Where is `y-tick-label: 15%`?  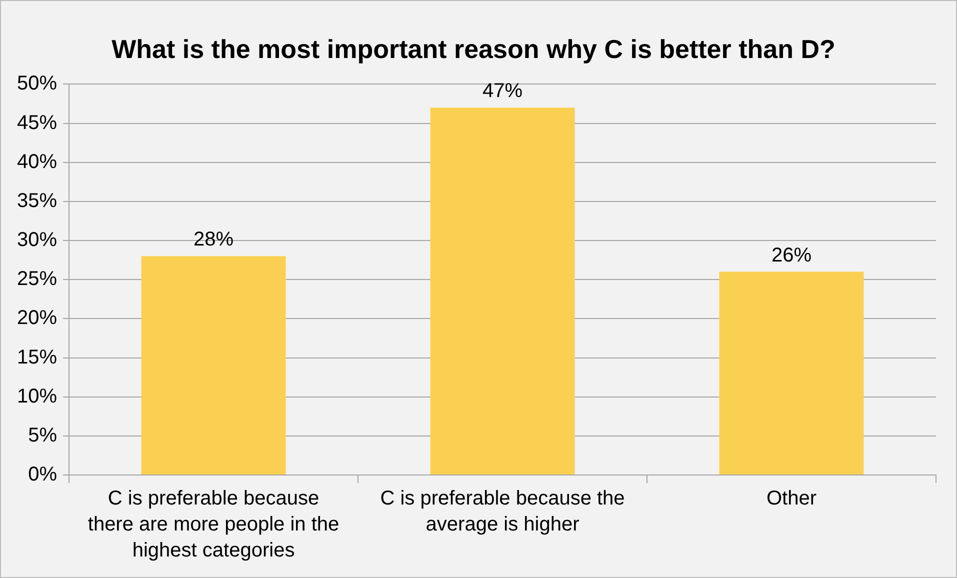
y-tick-label: 15% is located at coordinates (37, 357).